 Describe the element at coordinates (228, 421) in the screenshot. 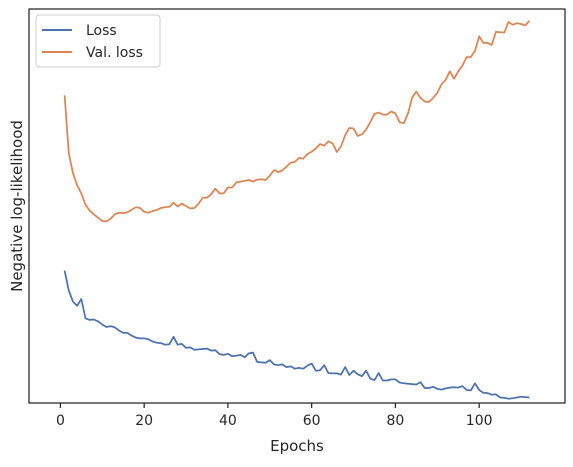

I see `x-tick-label: 40` at that location.